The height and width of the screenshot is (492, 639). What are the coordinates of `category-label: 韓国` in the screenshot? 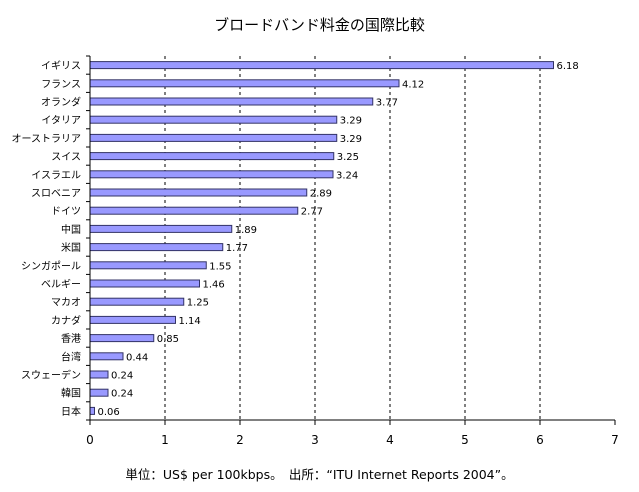 It's located at (71, 394).